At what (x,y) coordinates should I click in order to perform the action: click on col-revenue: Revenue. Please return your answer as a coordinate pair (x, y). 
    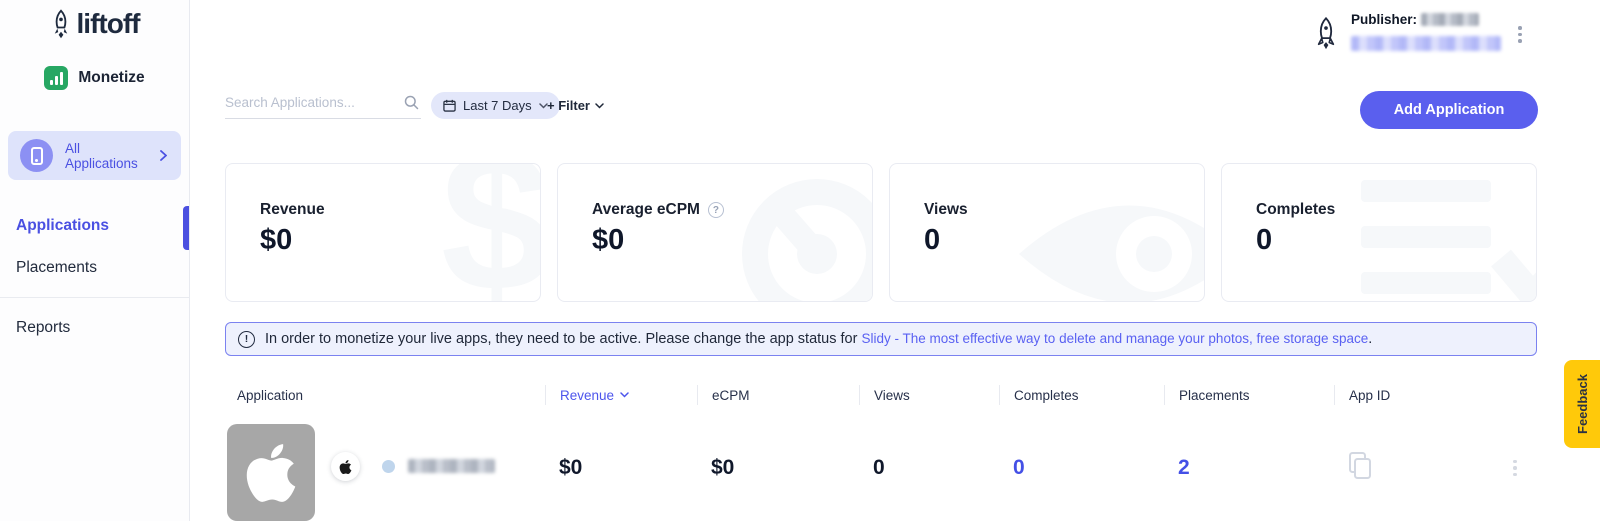
    Looking at the image, I should click on (621, 395).